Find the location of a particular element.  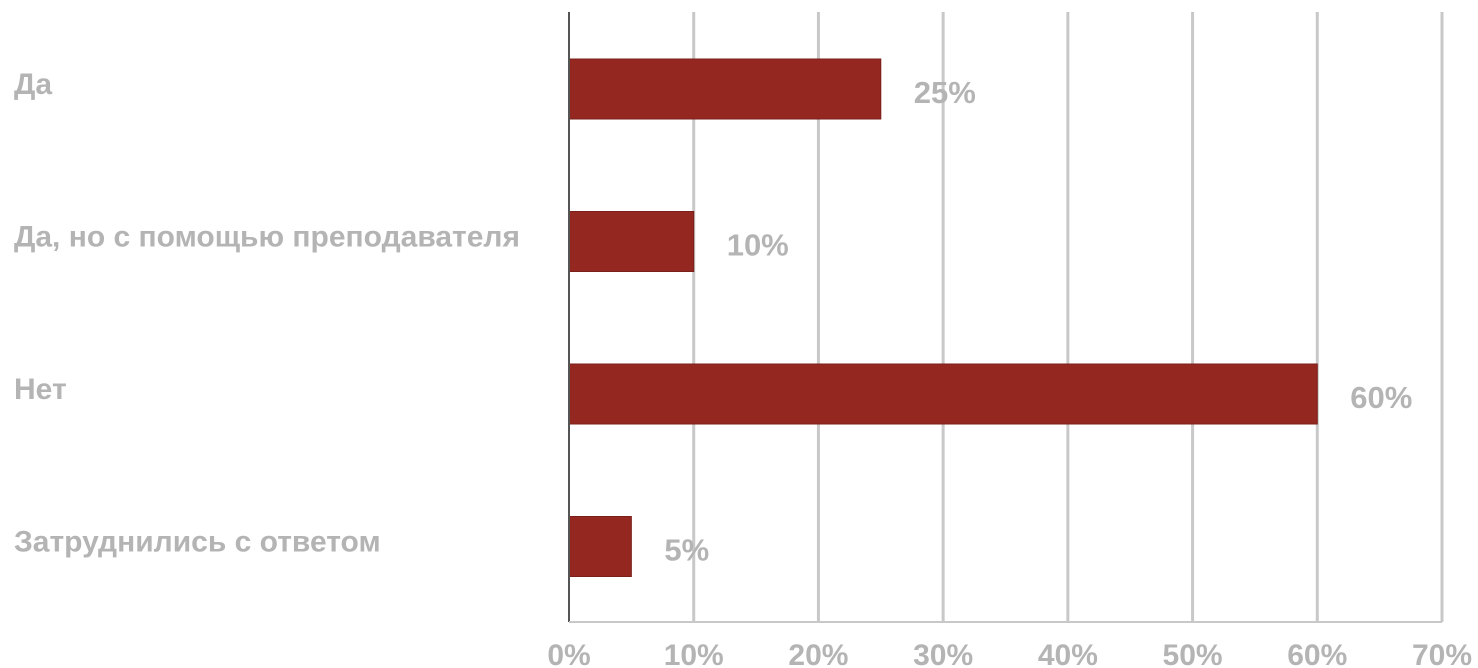

category-label-3: Нет is located at coordinates (40, 389).